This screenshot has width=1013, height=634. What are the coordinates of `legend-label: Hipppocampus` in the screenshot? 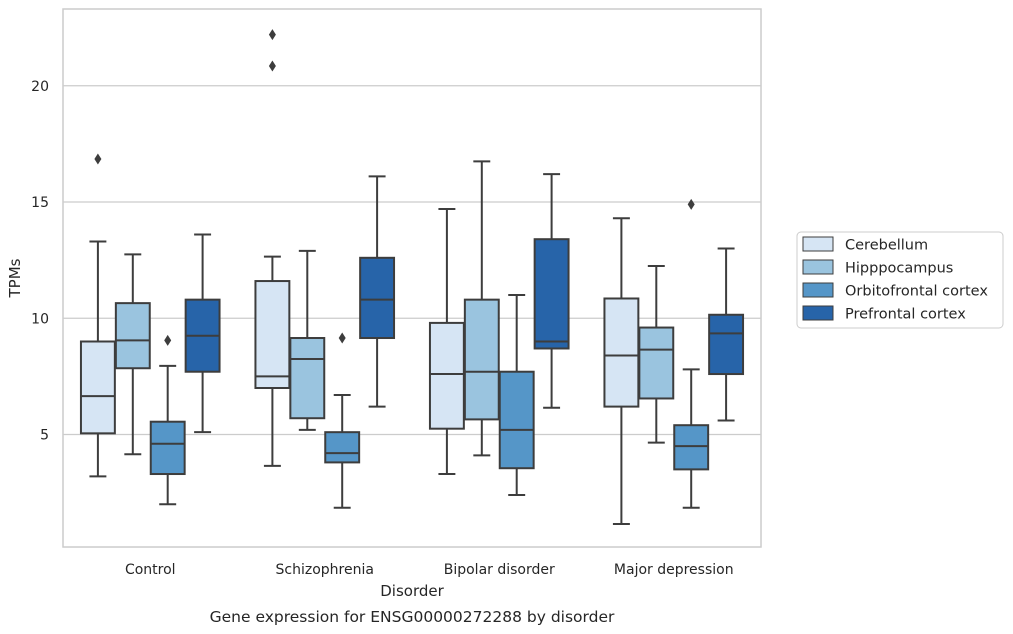 It's located at (899, 269).